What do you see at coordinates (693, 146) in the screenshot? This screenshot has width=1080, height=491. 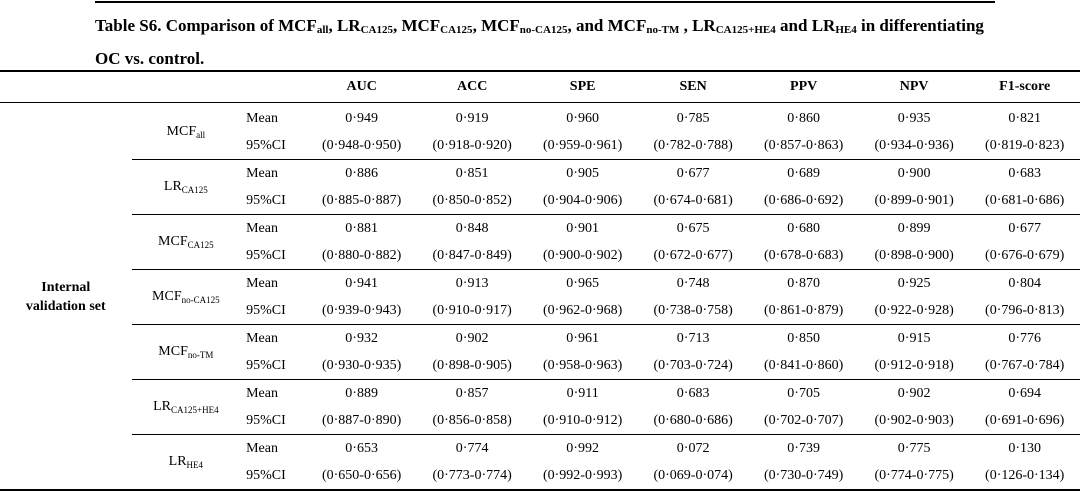 I see `ci-value: (0·782-0·788)` at bounding box center [693, 146].